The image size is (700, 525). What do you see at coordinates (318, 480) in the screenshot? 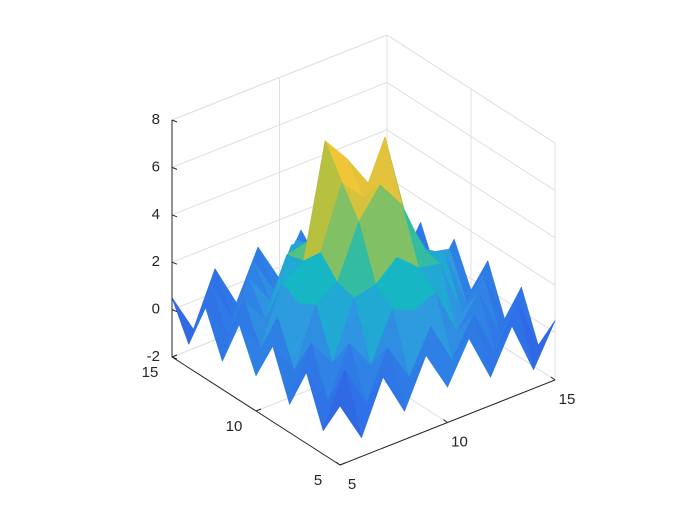
I see `y-tick-label: 5` at bounding box center [318, 480].